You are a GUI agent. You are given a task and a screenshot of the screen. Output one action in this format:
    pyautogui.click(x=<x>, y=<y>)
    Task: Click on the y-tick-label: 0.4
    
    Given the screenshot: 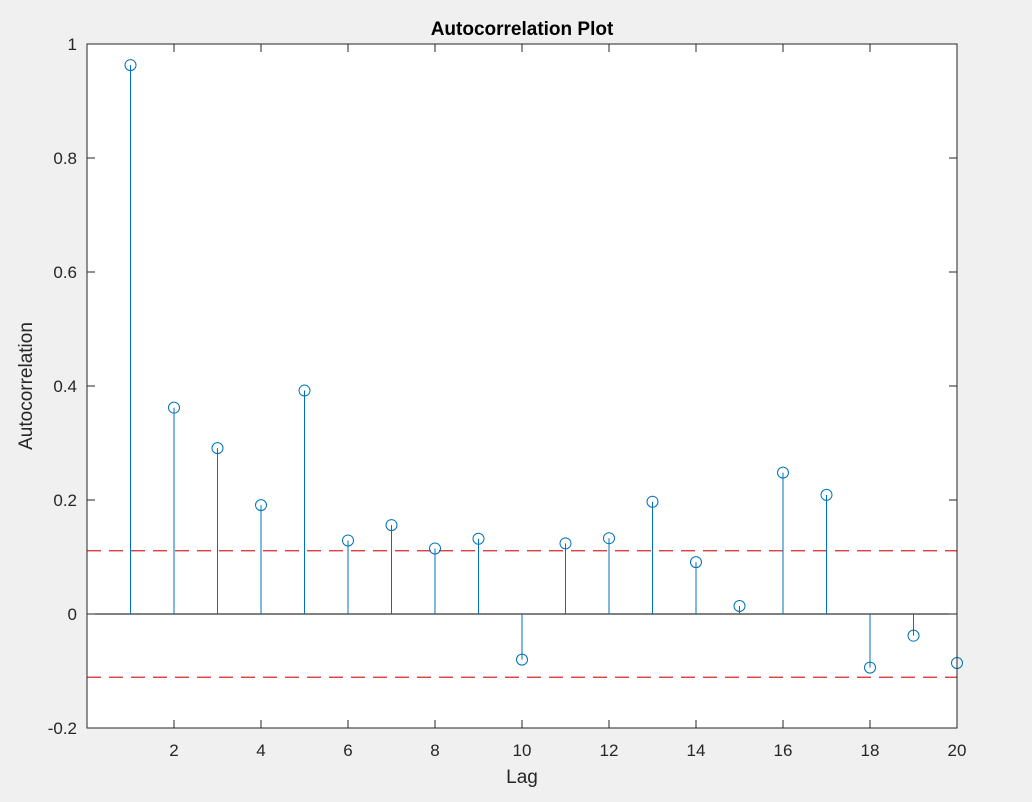 What is the action you would take?
    pyautogui.click(x=65, y=386)
    